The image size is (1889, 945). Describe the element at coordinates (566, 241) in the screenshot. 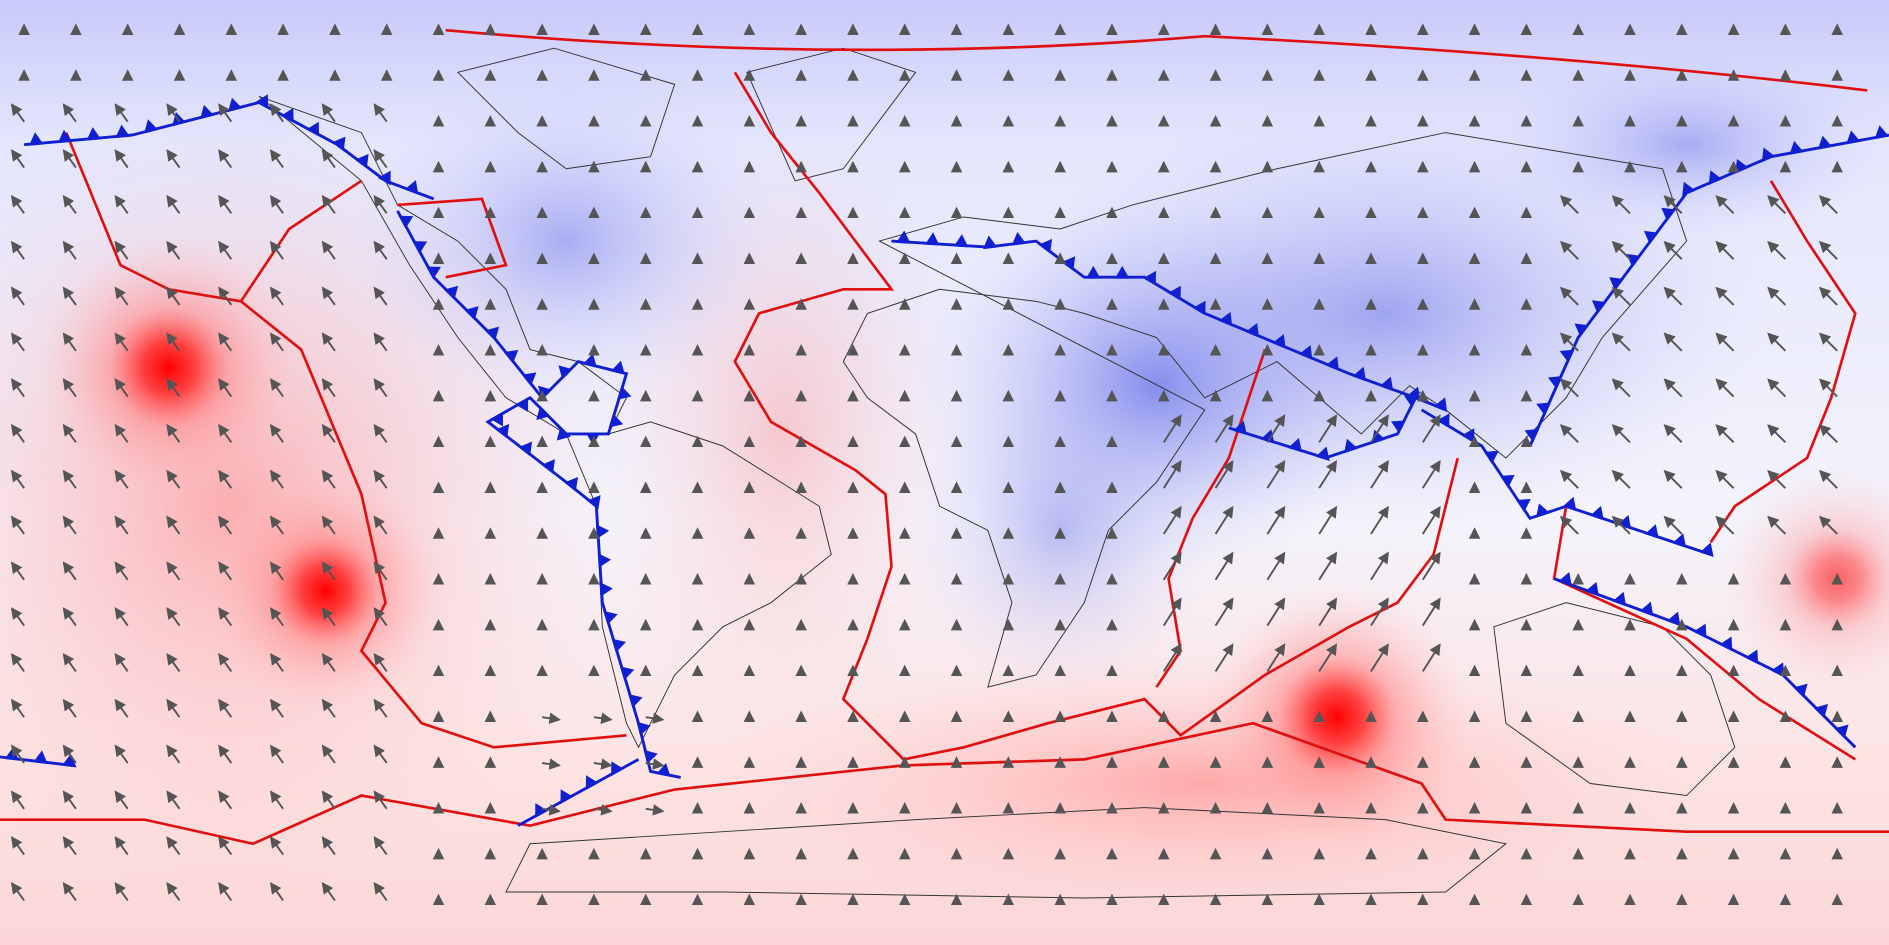

I see `north-america-cold-field` at that location.